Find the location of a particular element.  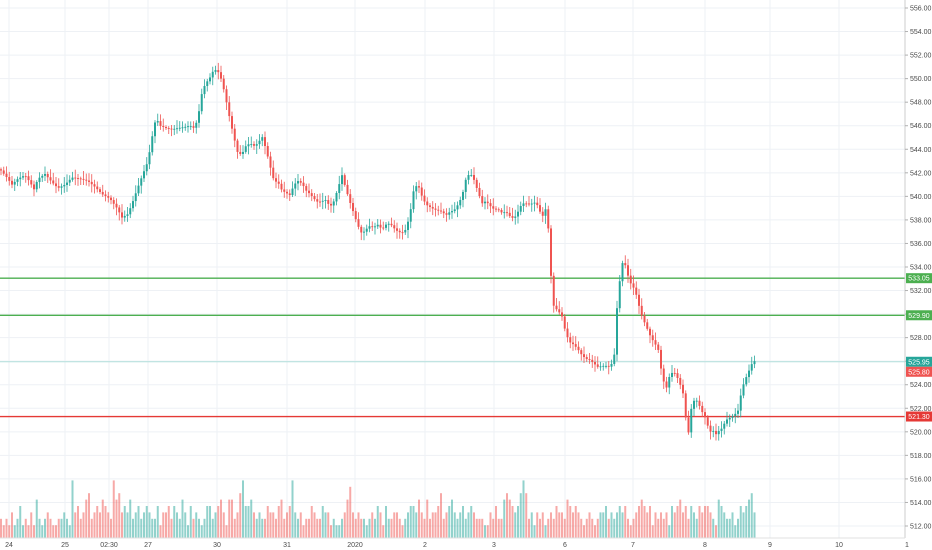

x-axis: 24 25 02:30 27 30 31 2020 2 3 6 7 8 9 10 1 is located at coordinates (457, 545).